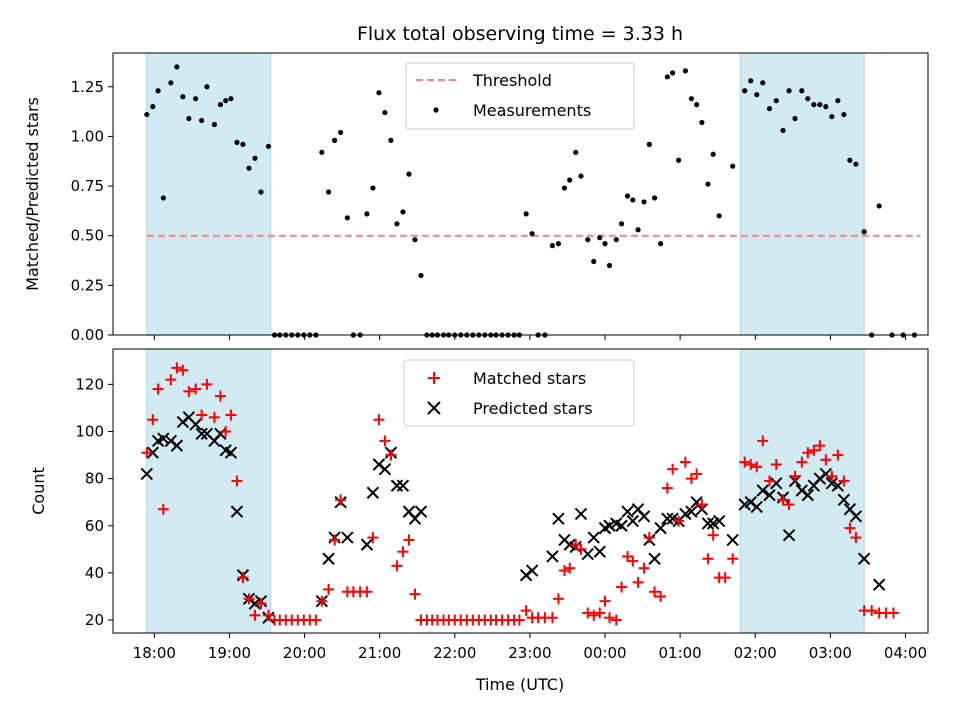 The height and width of the screenshot is (720, 960). What do you see at coordinates (229, 653) in the screenshot?
I see `x-tick-label: 19:00` at bounding box center [229, 653].